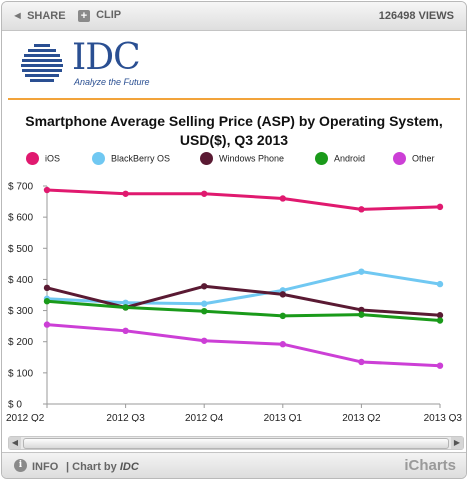 This screenshot has height=480, width=468. What do you see at coordinates (416, 16) in the screenshot?
I see `views-count: 126498 VIEWS` at bounding box center [416, 16].